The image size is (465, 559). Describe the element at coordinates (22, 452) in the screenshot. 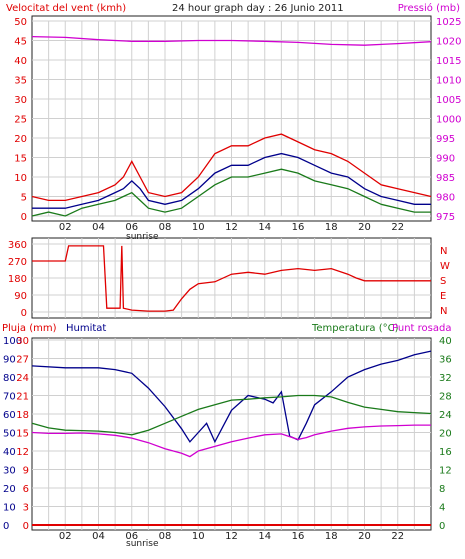

I see `p3-rain-tick-4: 12` at that location.